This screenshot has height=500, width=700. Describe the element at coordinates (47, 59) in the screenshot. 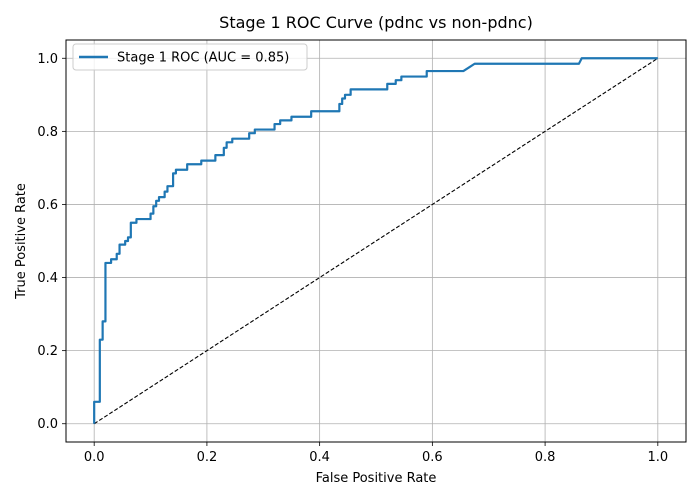

I see `y-tick-label: 1.0` at that location.